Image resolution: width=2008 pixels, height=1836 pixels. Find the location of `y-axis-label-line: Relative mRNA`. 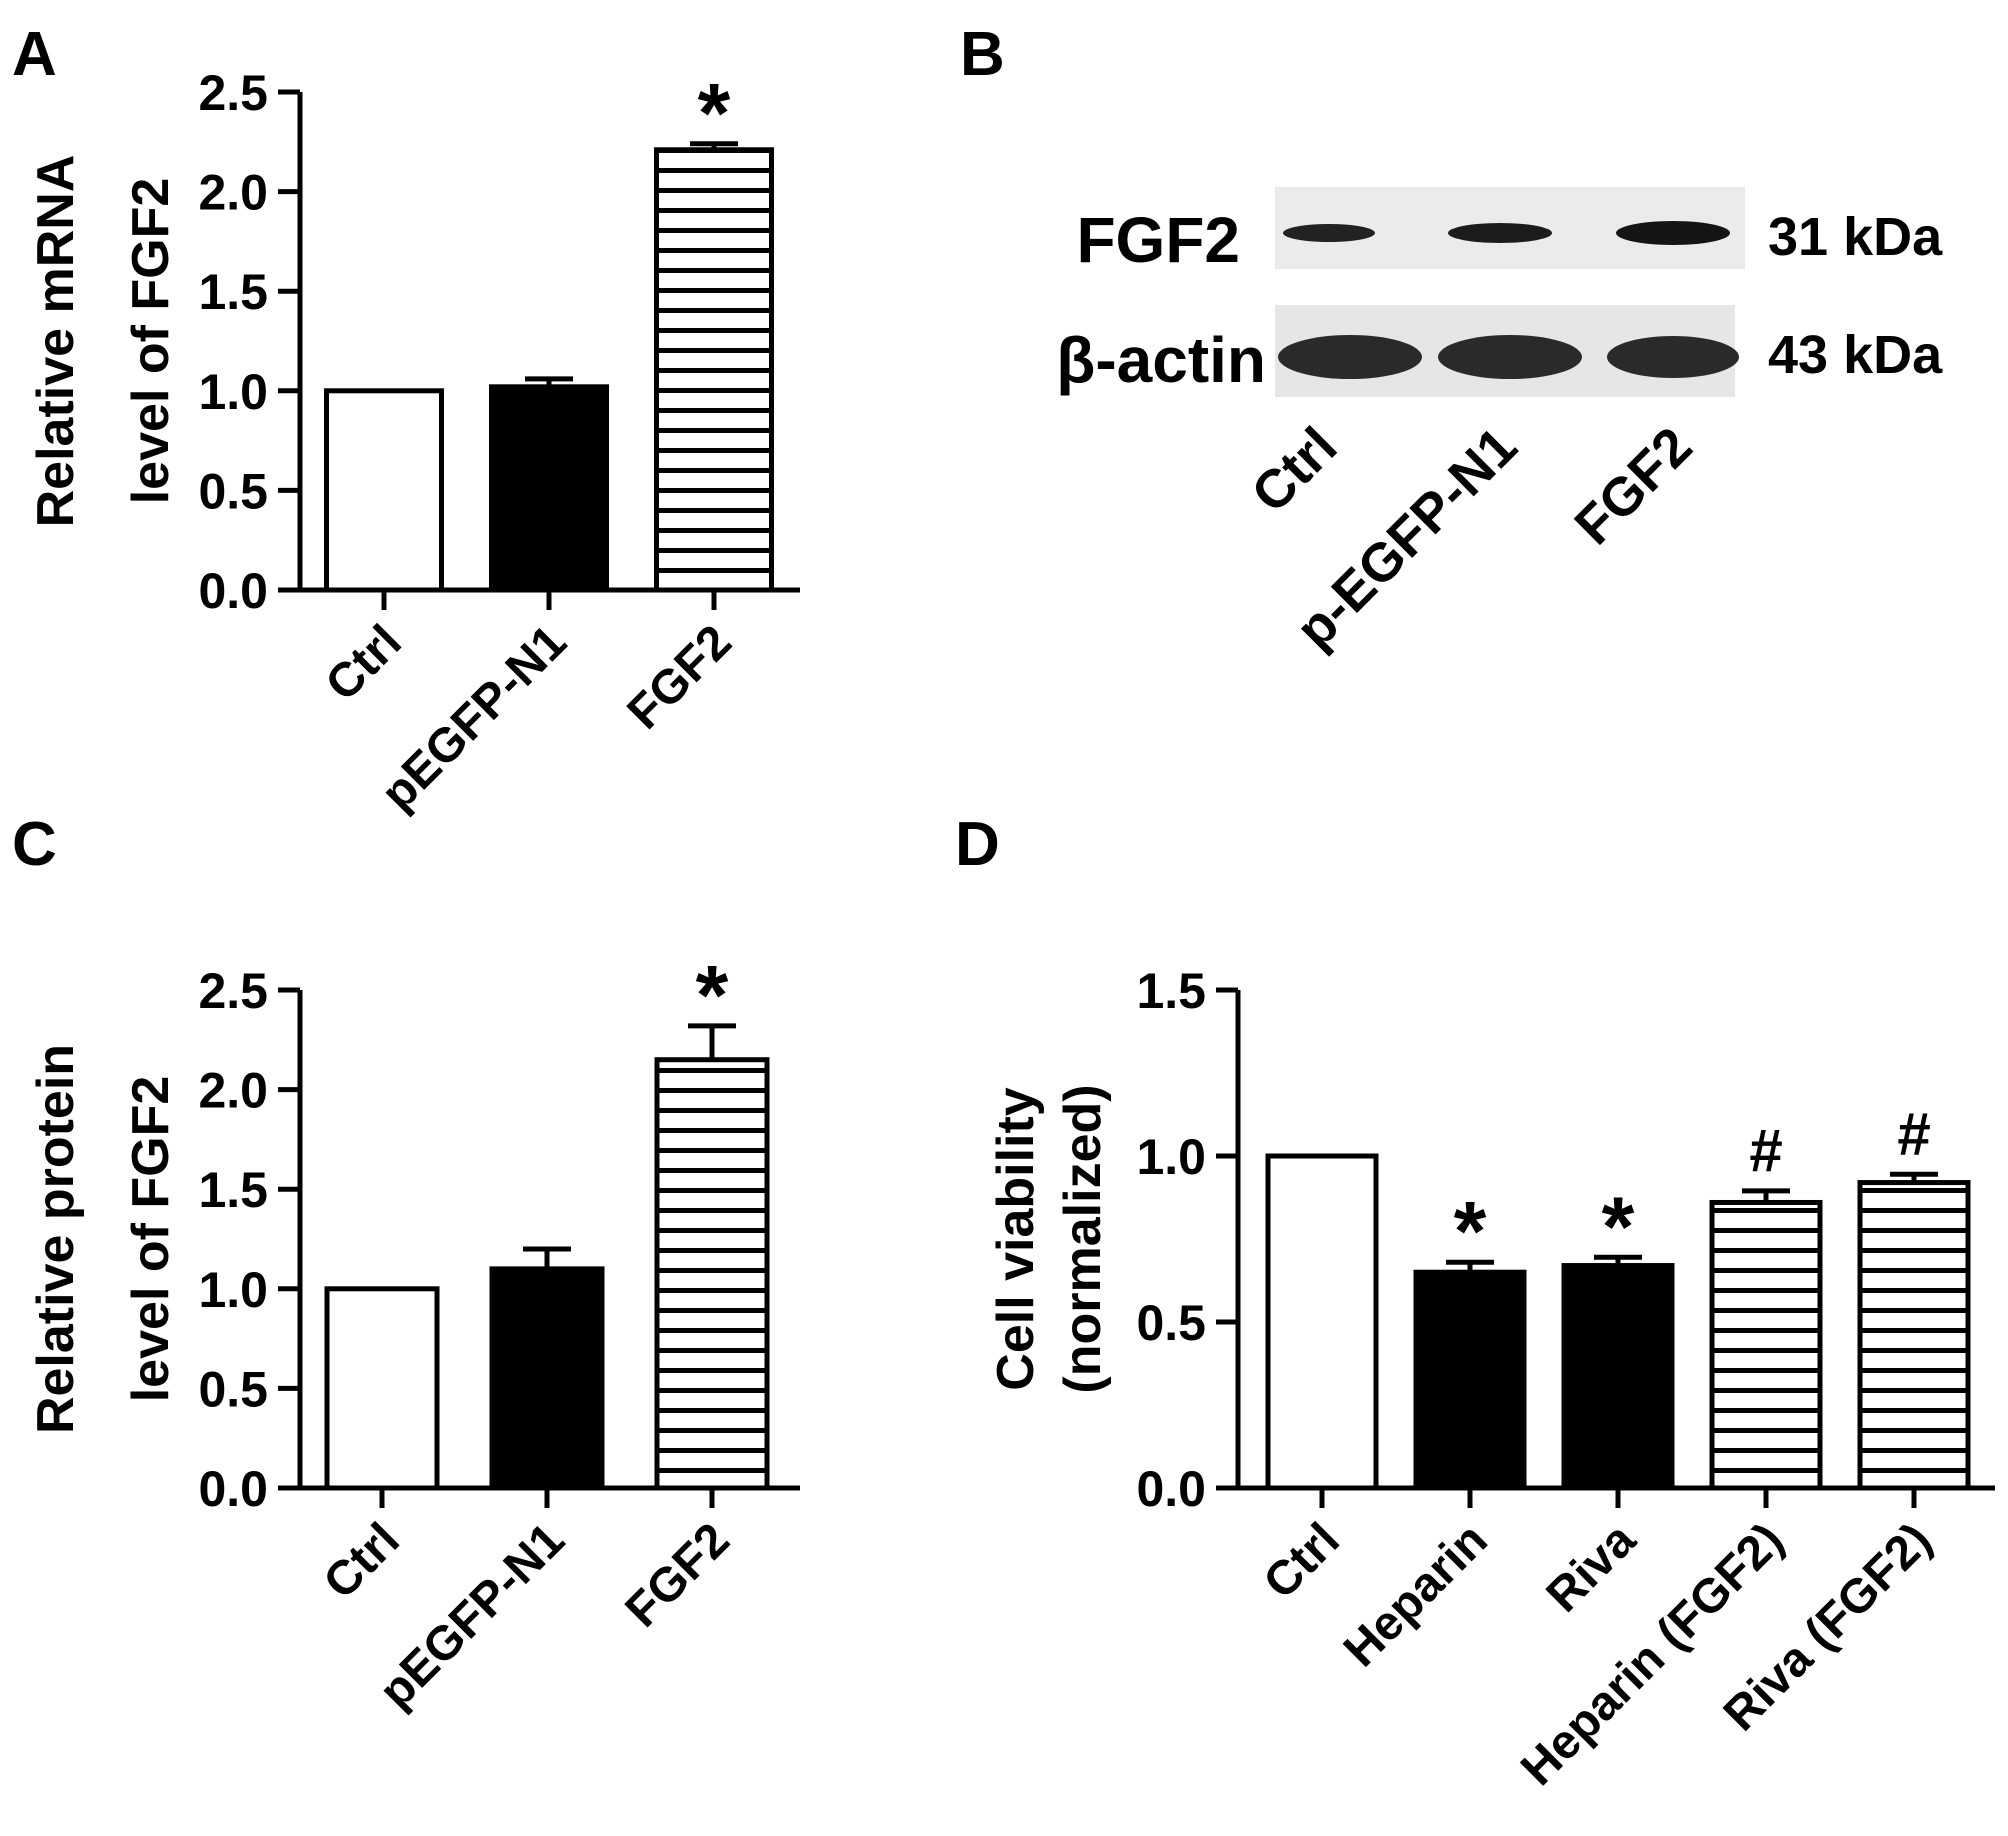

y-axis-label-line: Relative mRNA is located at coordinates (56, 341).